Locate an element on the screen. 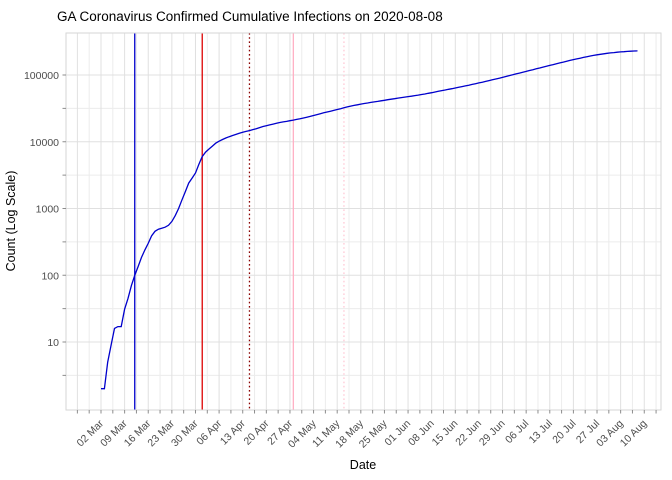  y-tick-label: 10000 is located at coordinates (44, 143).